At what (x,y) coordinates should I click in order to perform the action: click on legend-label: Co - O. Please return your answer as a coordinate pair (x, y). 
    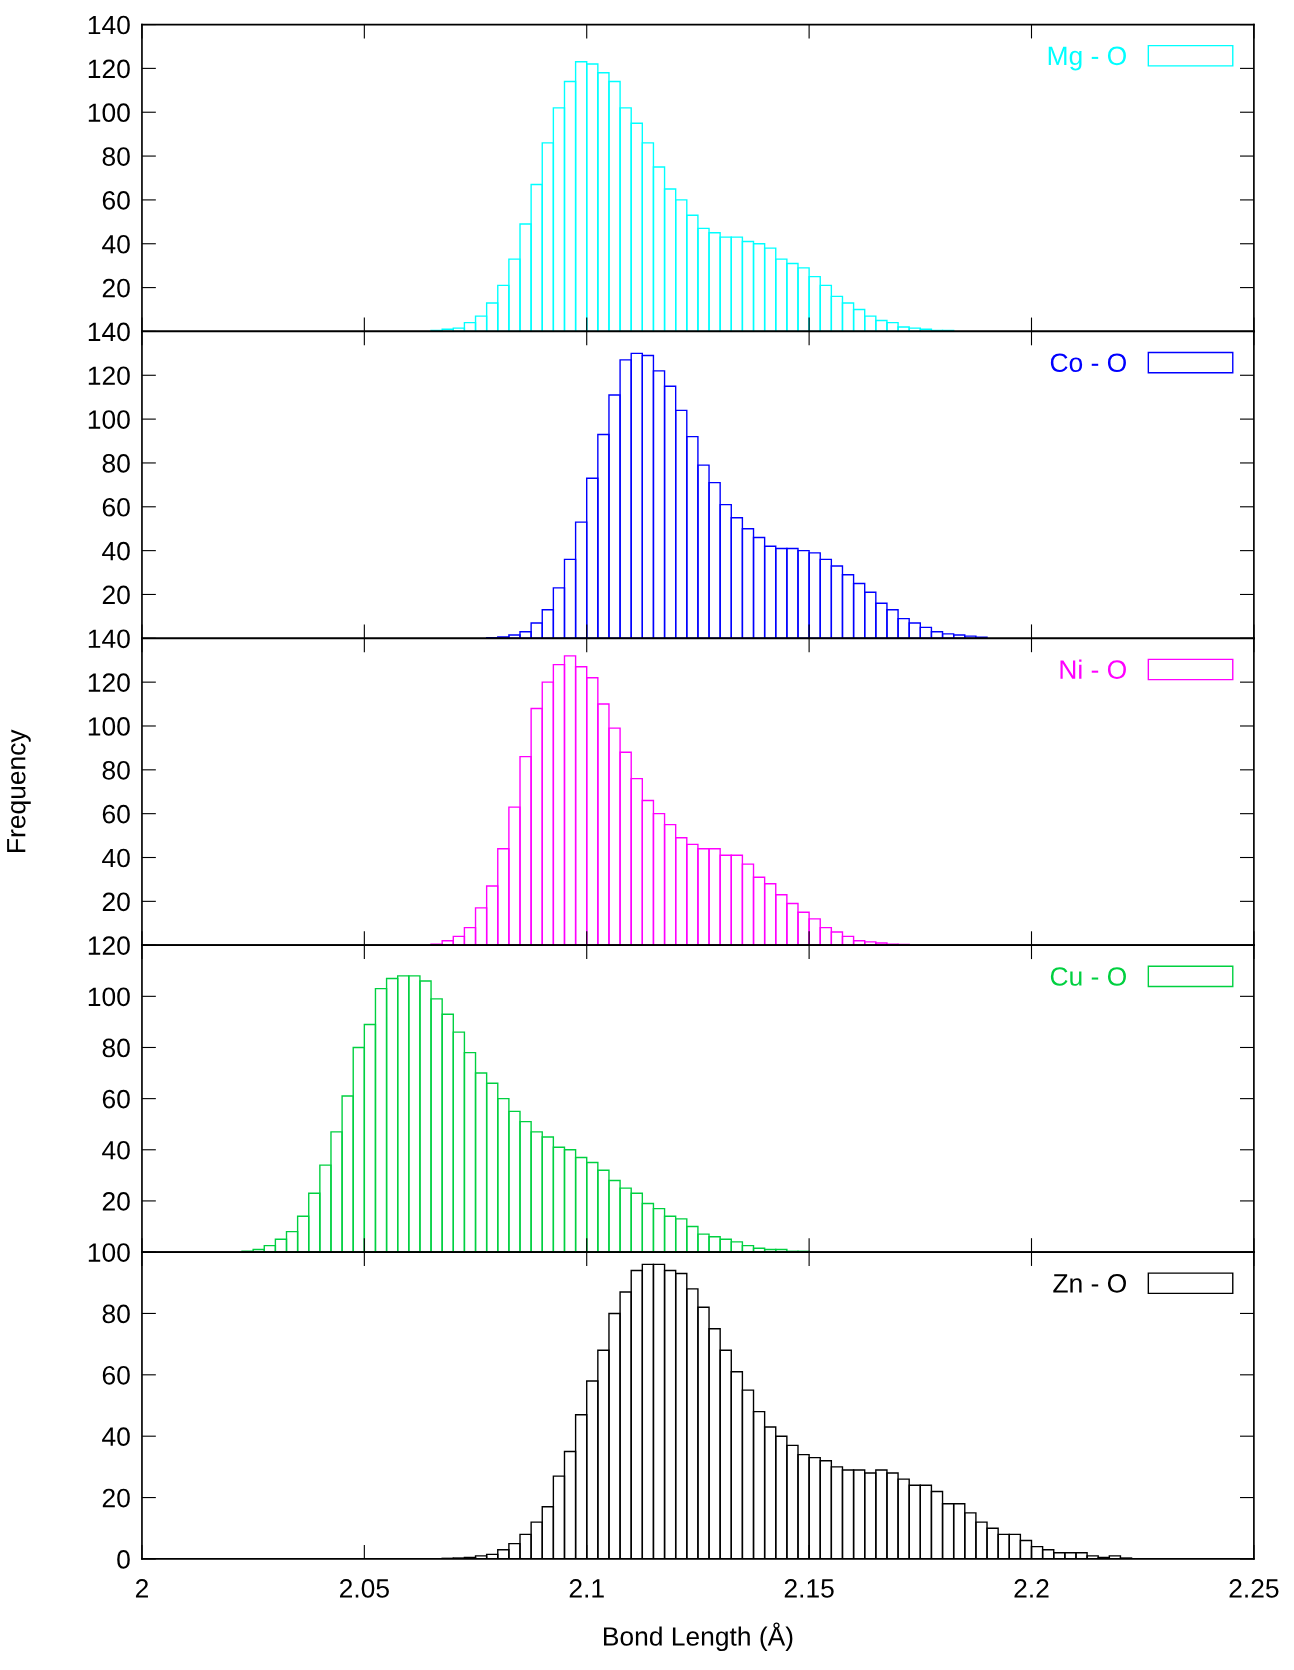
    Looking at the image, I should click on (1088, 363).